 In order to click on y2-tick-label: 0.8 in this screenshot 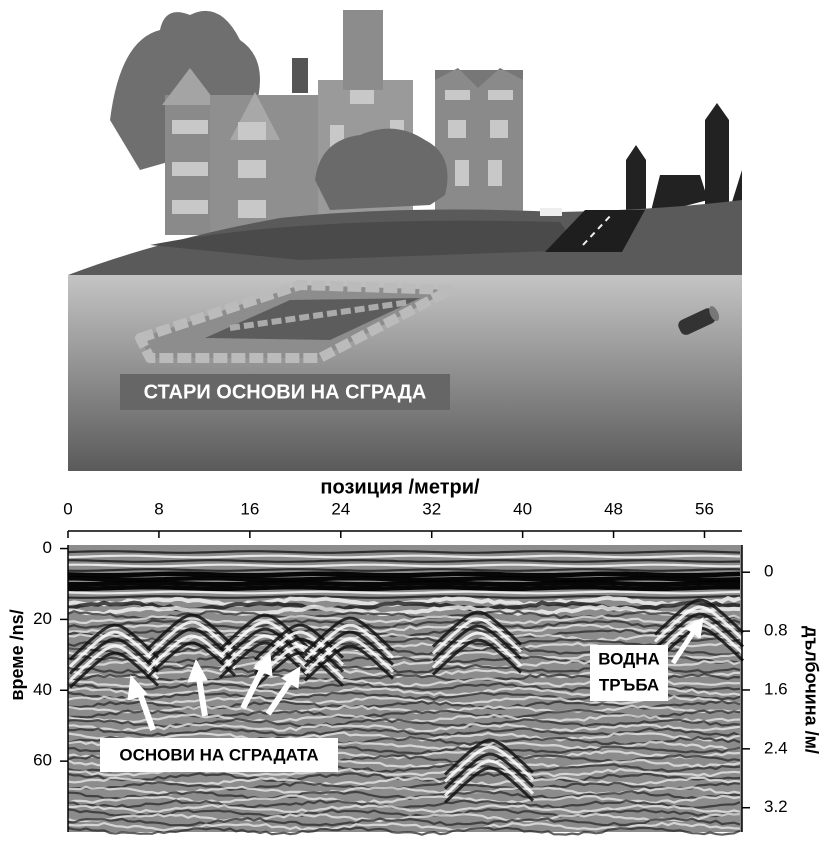, I will do `click(776, 630)`.